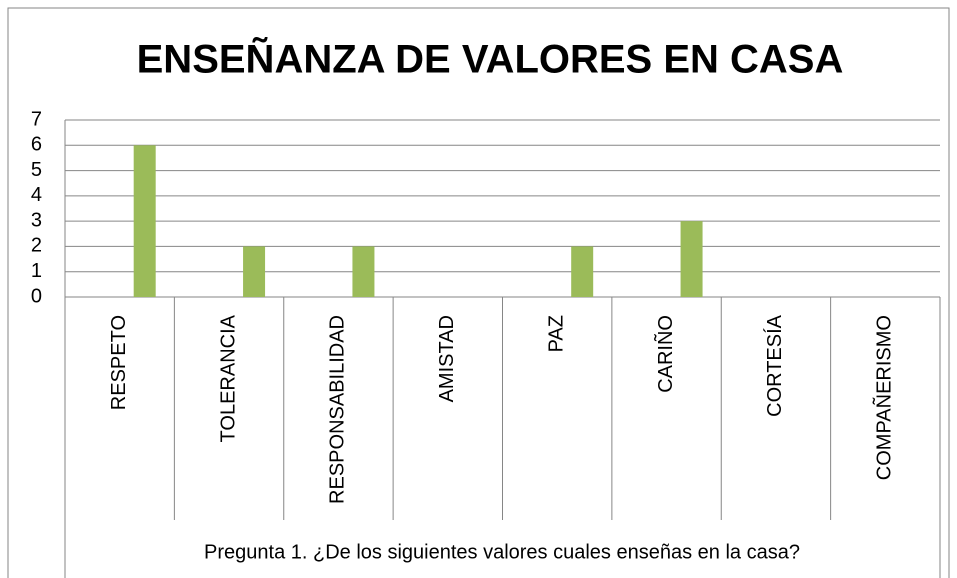  I want to click on y-tick-label: 3, so click(36, 220).